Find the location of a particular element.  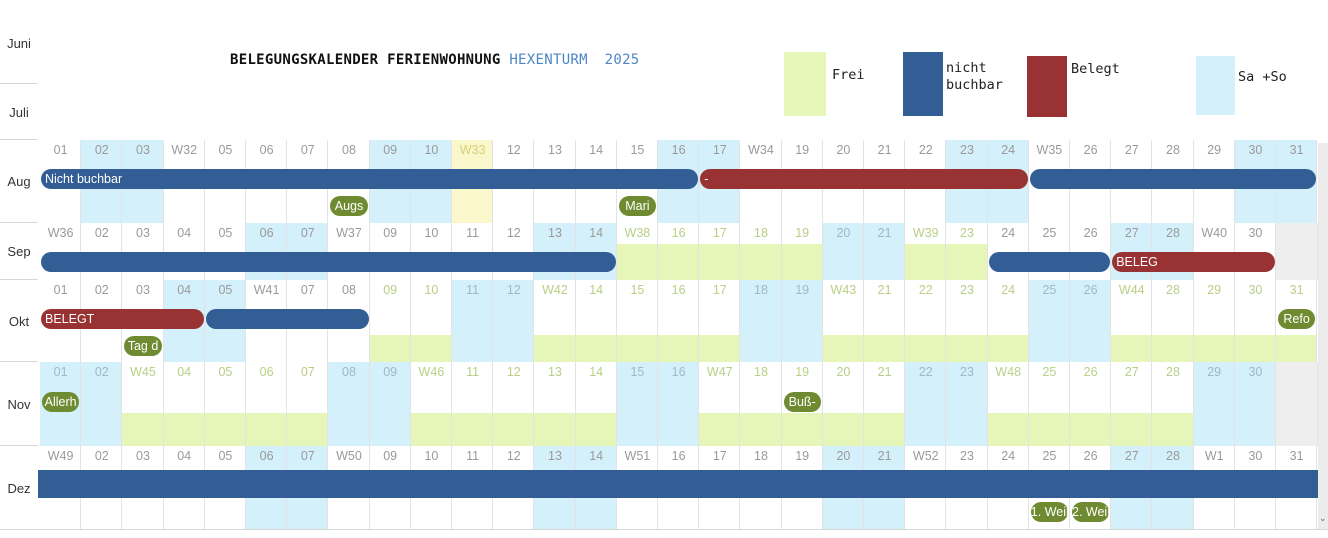

month-label-dez: Dez is located at coordinates (19, 488).